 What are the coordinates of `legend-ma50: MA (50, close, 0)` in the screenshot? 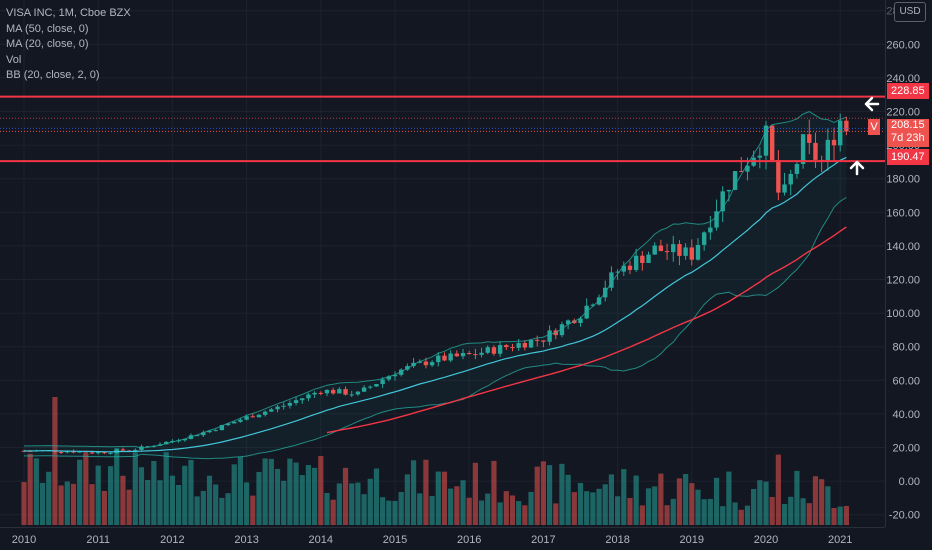 It's located at (47, 28).